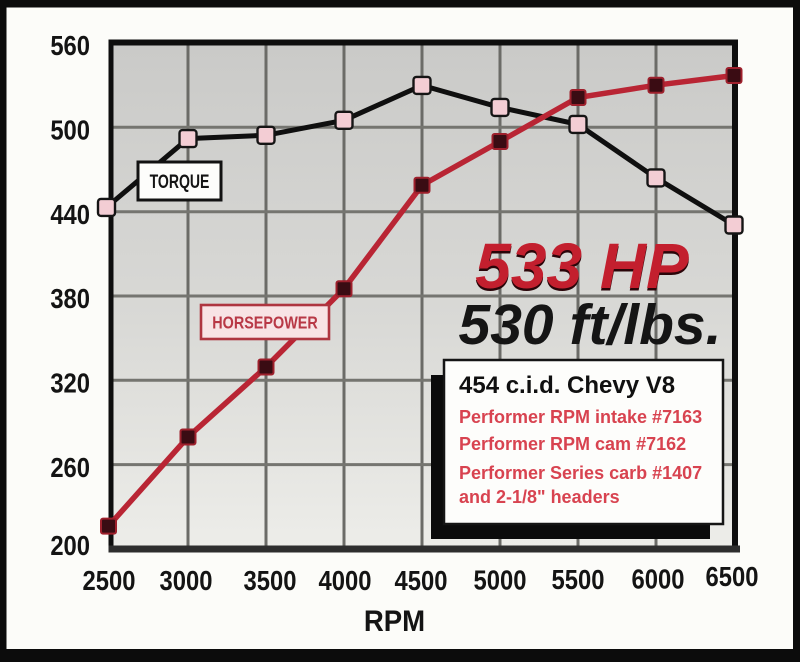 The width and height of the screenshot is (800, 662). I want to click on svg-text: 380, so click(70, 298).